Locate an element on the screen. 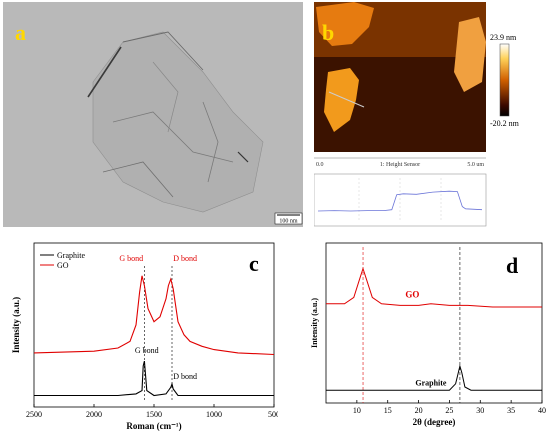 This screenshot has height=440, width=550. sheet-fold is located at coordinates (104, 72).